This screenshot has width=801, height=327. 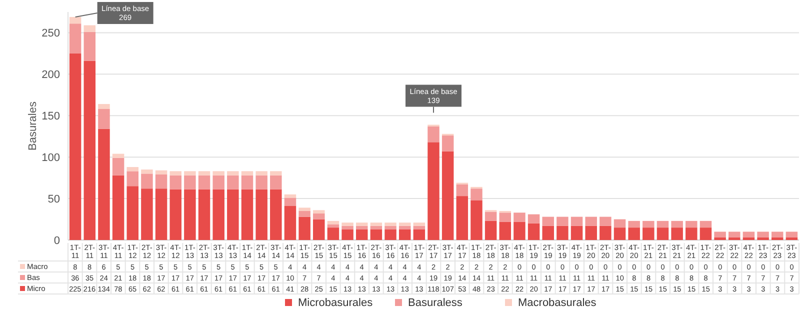 I want to click on y-tick-label: 150, so click(x=51, y=116).